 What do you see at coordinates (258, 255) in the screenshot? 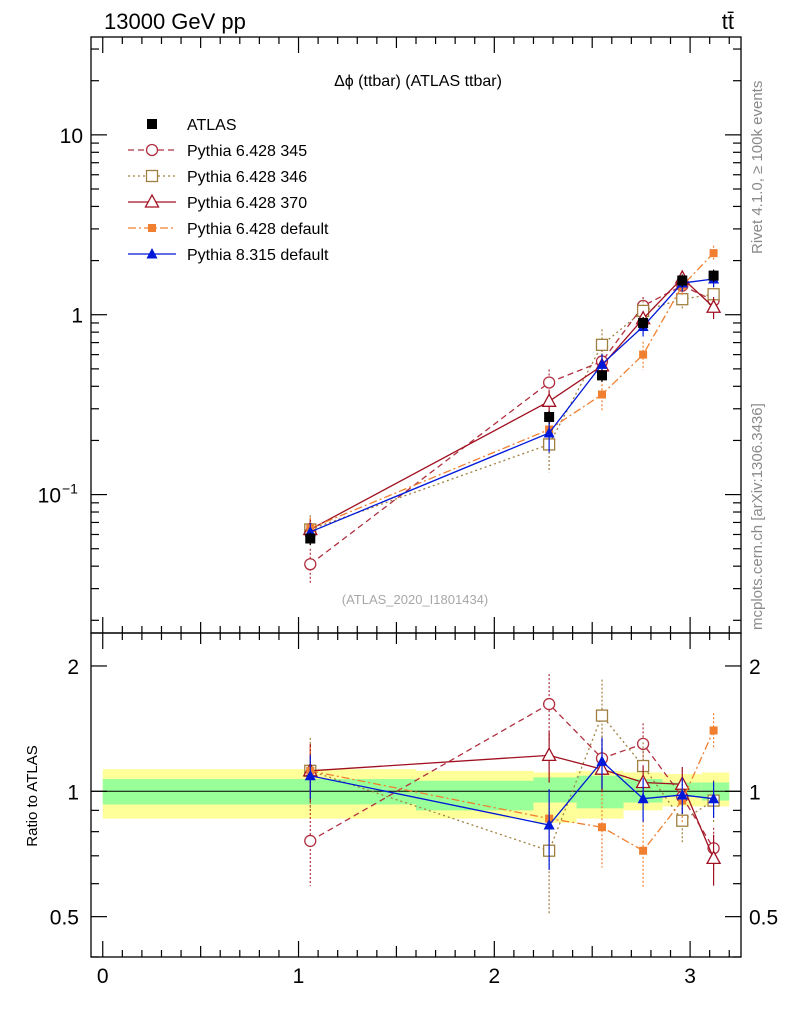
I see `legend-label: Pythia 8.315 default` at bounding box center [258, 255].